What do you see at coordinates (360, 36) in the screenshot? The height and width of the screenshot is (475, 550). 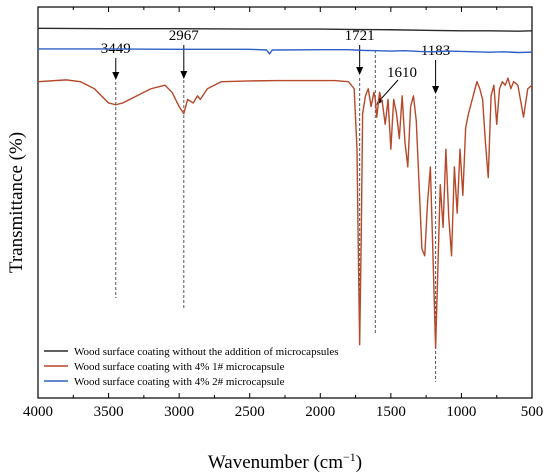 I see `annotation-label: 1721` at bounding box center [360, 36].